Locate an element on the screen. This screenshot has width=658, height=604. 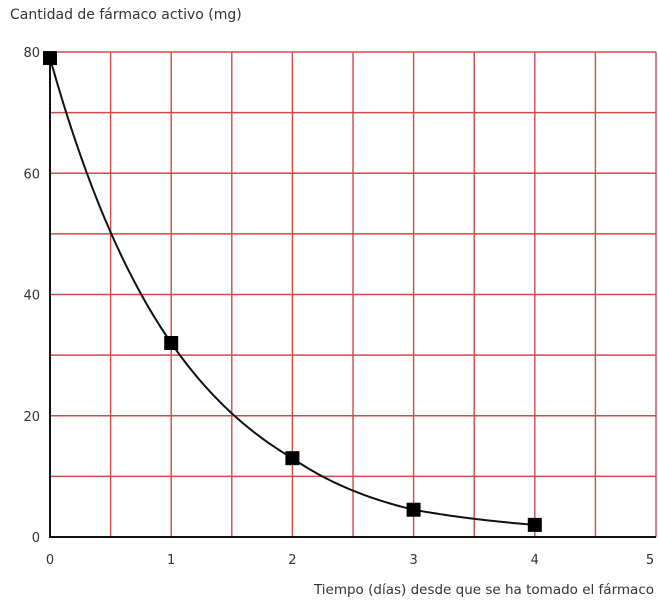
y-tick-label: 0 is located at coordinates (36, 538).